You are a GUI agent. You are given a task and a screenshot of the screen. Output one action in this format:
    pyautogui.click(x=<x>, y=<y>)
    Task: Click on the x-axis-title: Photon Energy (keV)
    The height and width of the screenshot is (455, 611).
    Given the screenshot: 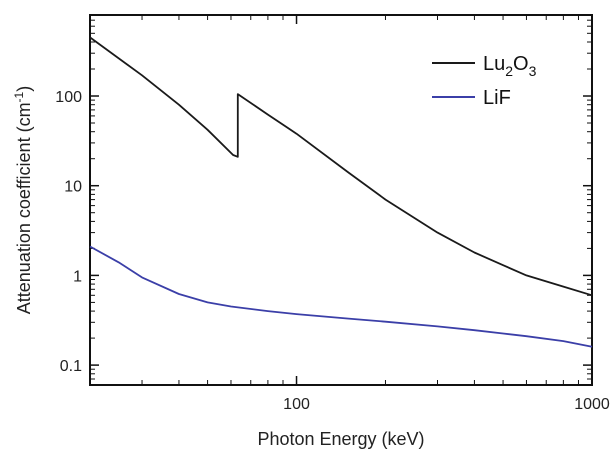 What is the action you would take?
    pyautogui.click(x=340, y=439)
    